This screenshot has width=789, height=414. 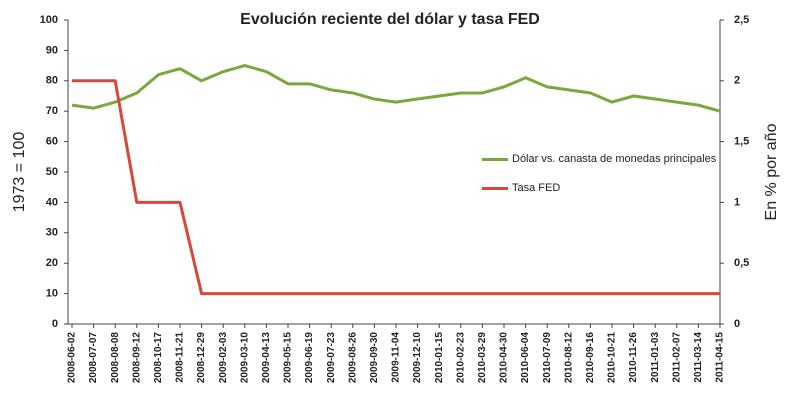 I want to click on x-tick-label: 2010-01-15, so click(x=439, y=358).